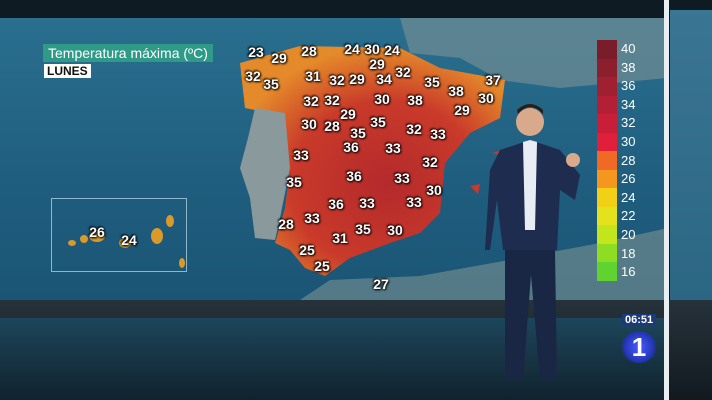 The image size is (712, 400). I want to click on legend-tick: 32, so click(628, 123).